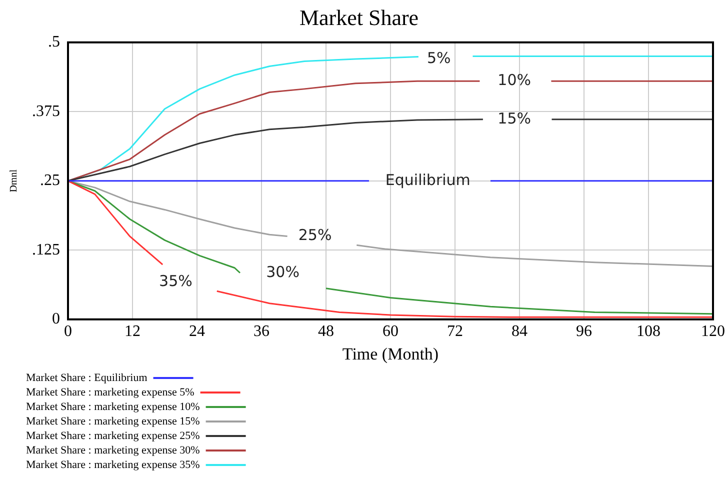  Describe the element at coordinates (46, 249) in the screenshot. I see `y-tick-label: .125` at that location.